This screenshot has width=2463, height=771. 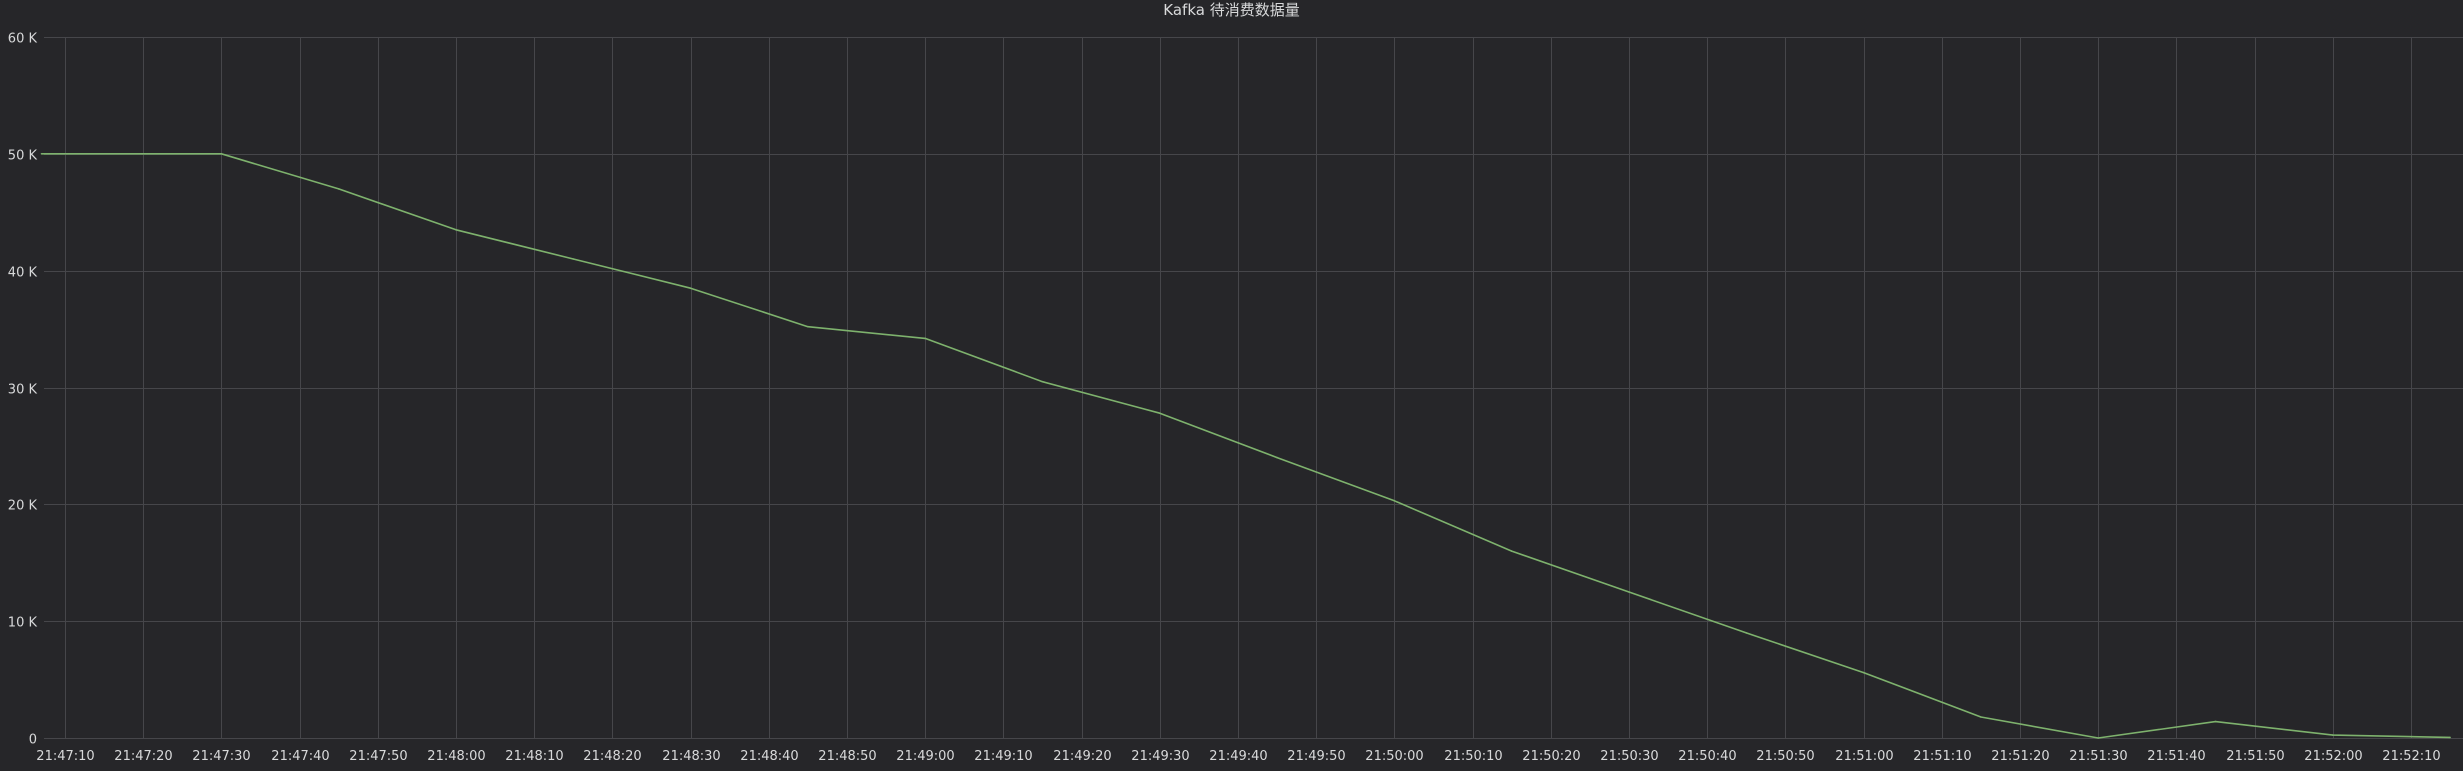 What do you see at coordinates (1231, 10) in the screenshot?
I see `panel-title: Kafka 待消费数据量` at bounding box center [1231, 10].